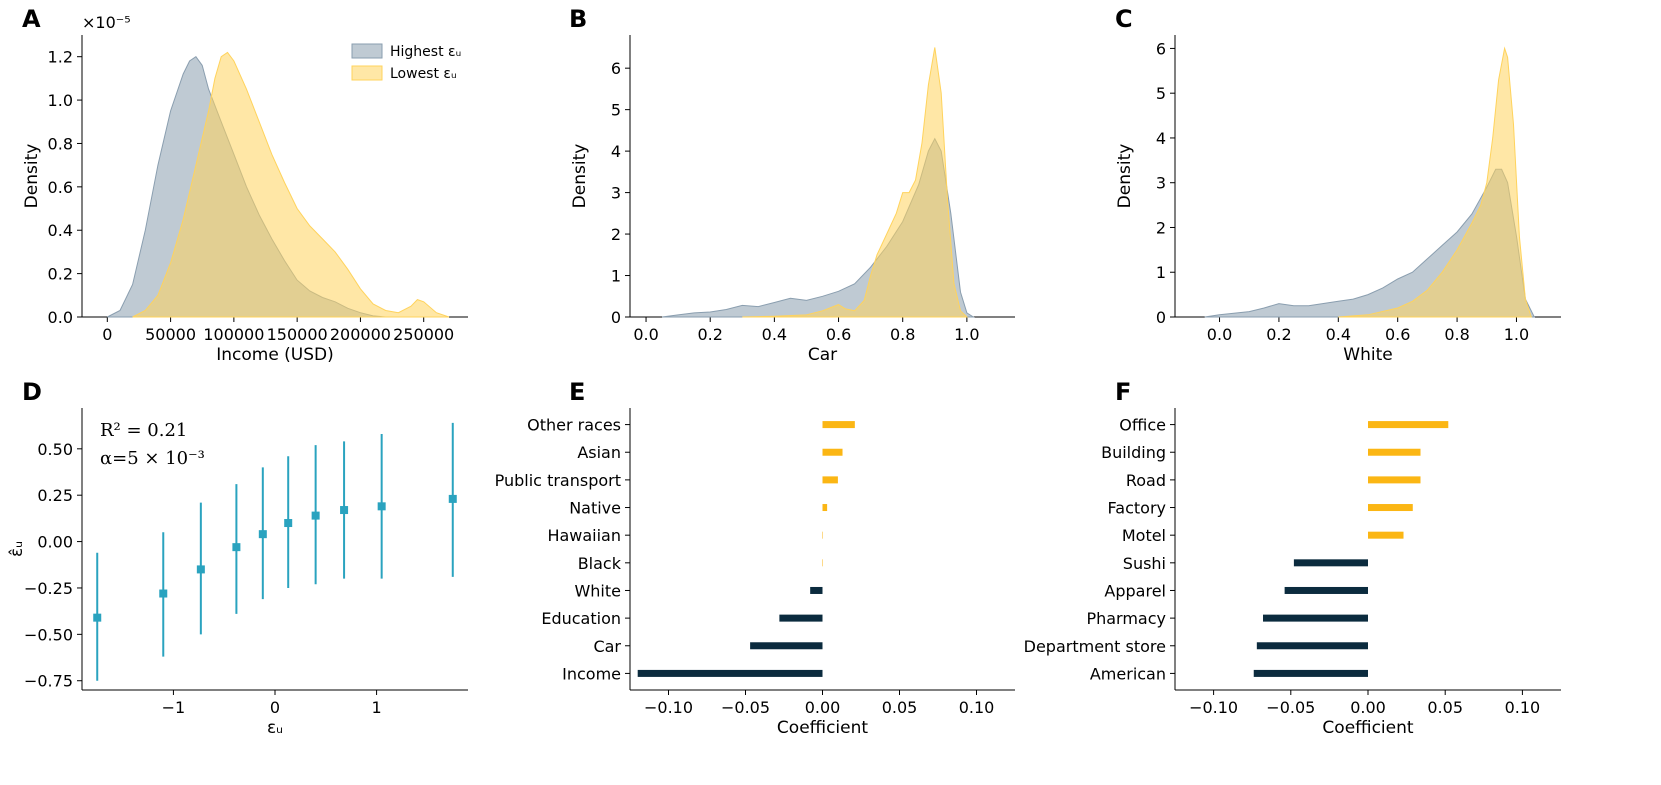 This screenshot has width=1661, height=785. What do you see at coordinates (48, 588) in the screenshot?
I see `y-tick-label: −0.25` at bounding box center [48, 588].